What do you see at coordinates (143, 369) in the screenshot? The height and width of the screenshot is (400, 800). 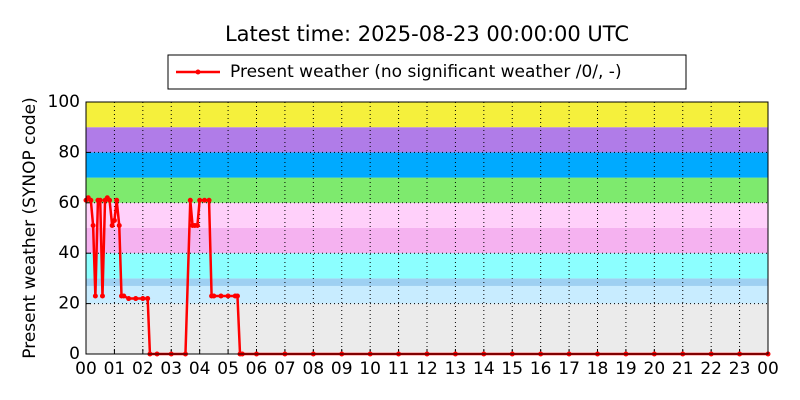 I see `x-tick-label: 02` at bounding box center [143, 369].